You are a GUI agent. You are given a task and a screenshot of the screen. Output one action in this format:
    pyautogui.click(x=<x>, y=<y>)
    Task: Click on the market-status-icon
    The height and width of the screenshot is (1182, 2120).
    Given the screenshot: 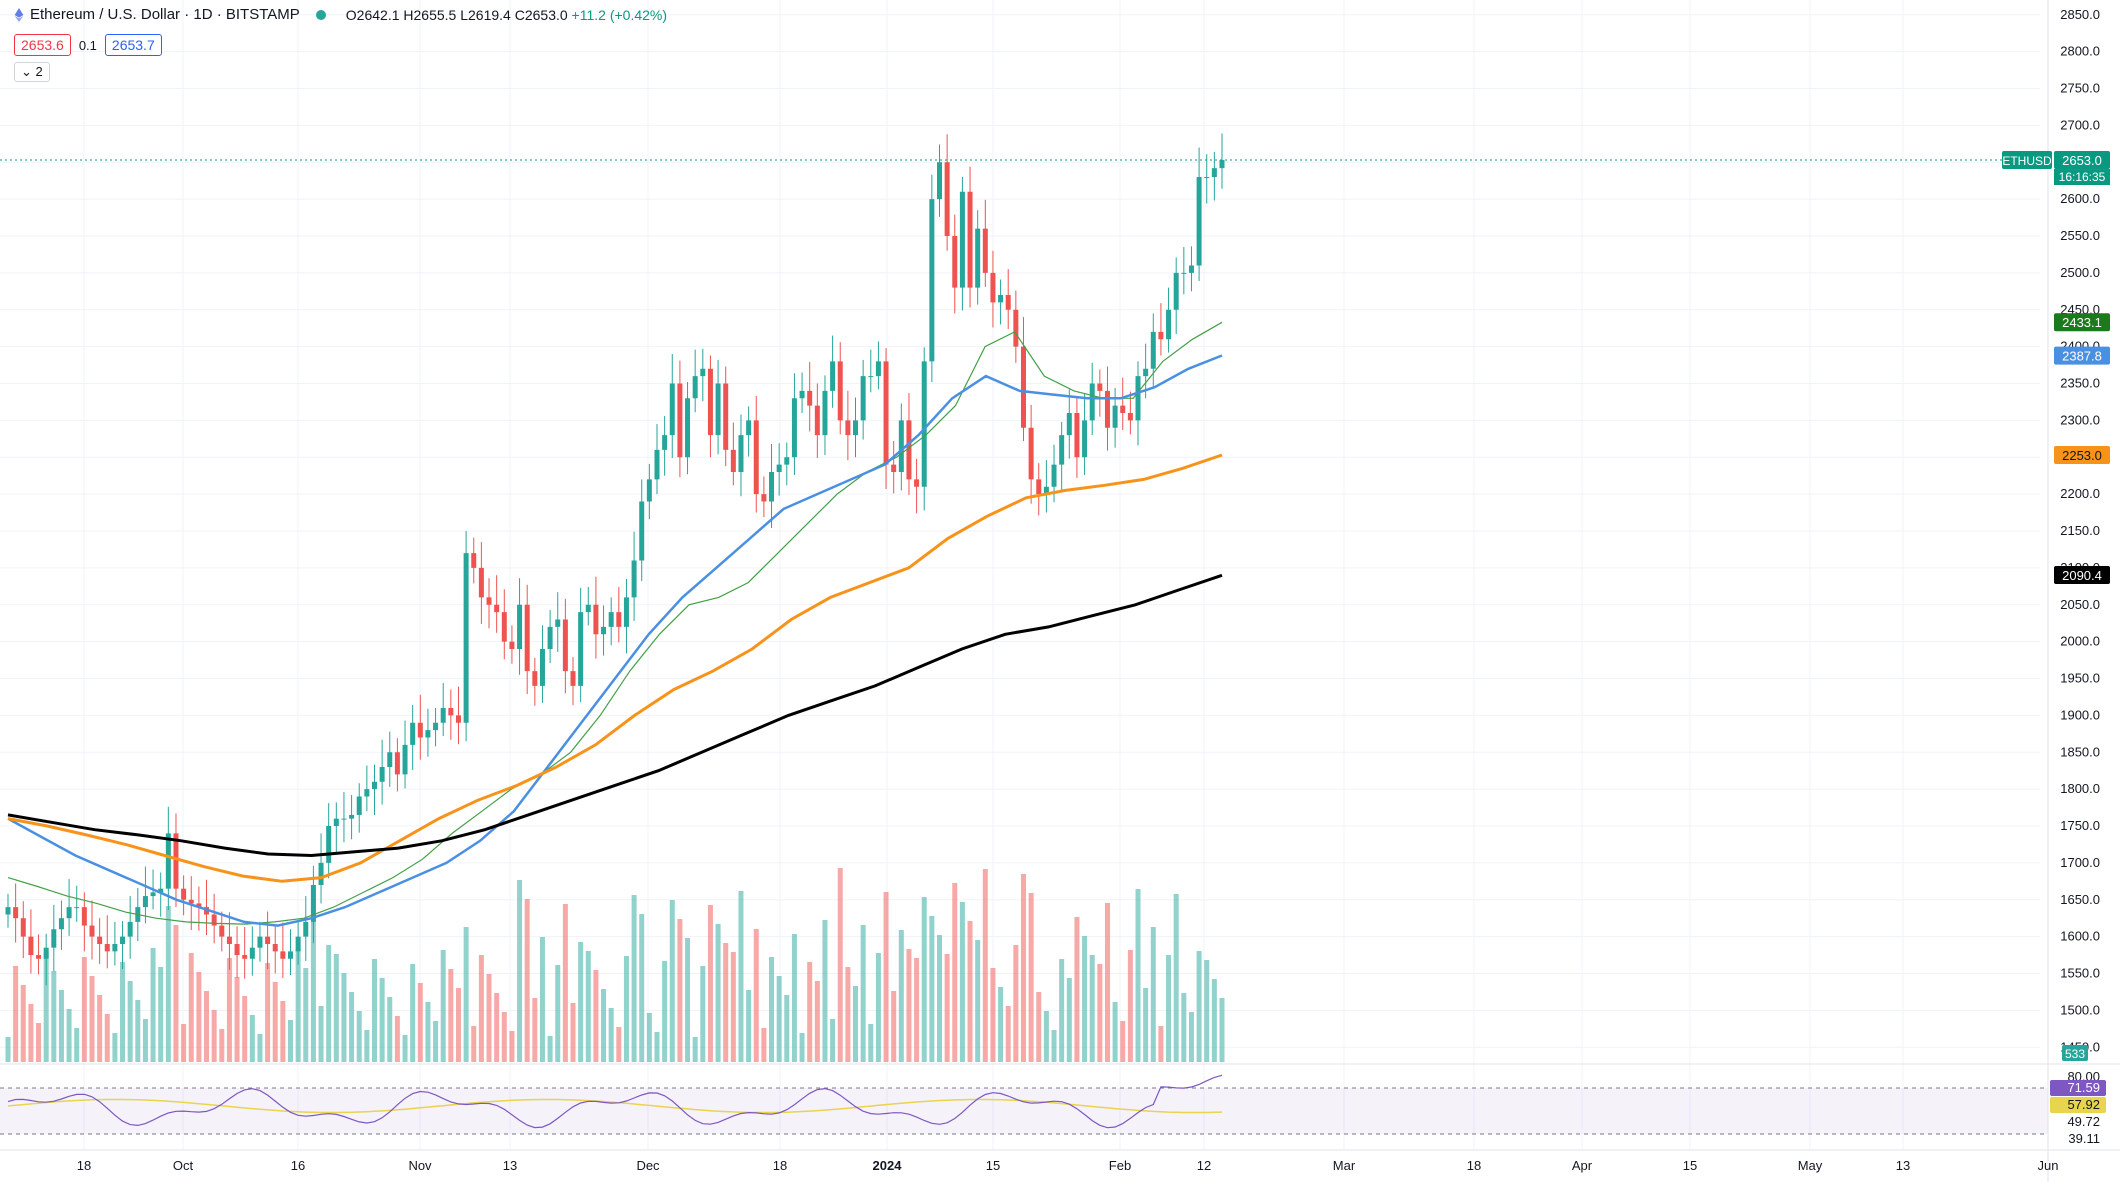 What is the action you would take?
    pyautogui.click(x=320, y=14)
    